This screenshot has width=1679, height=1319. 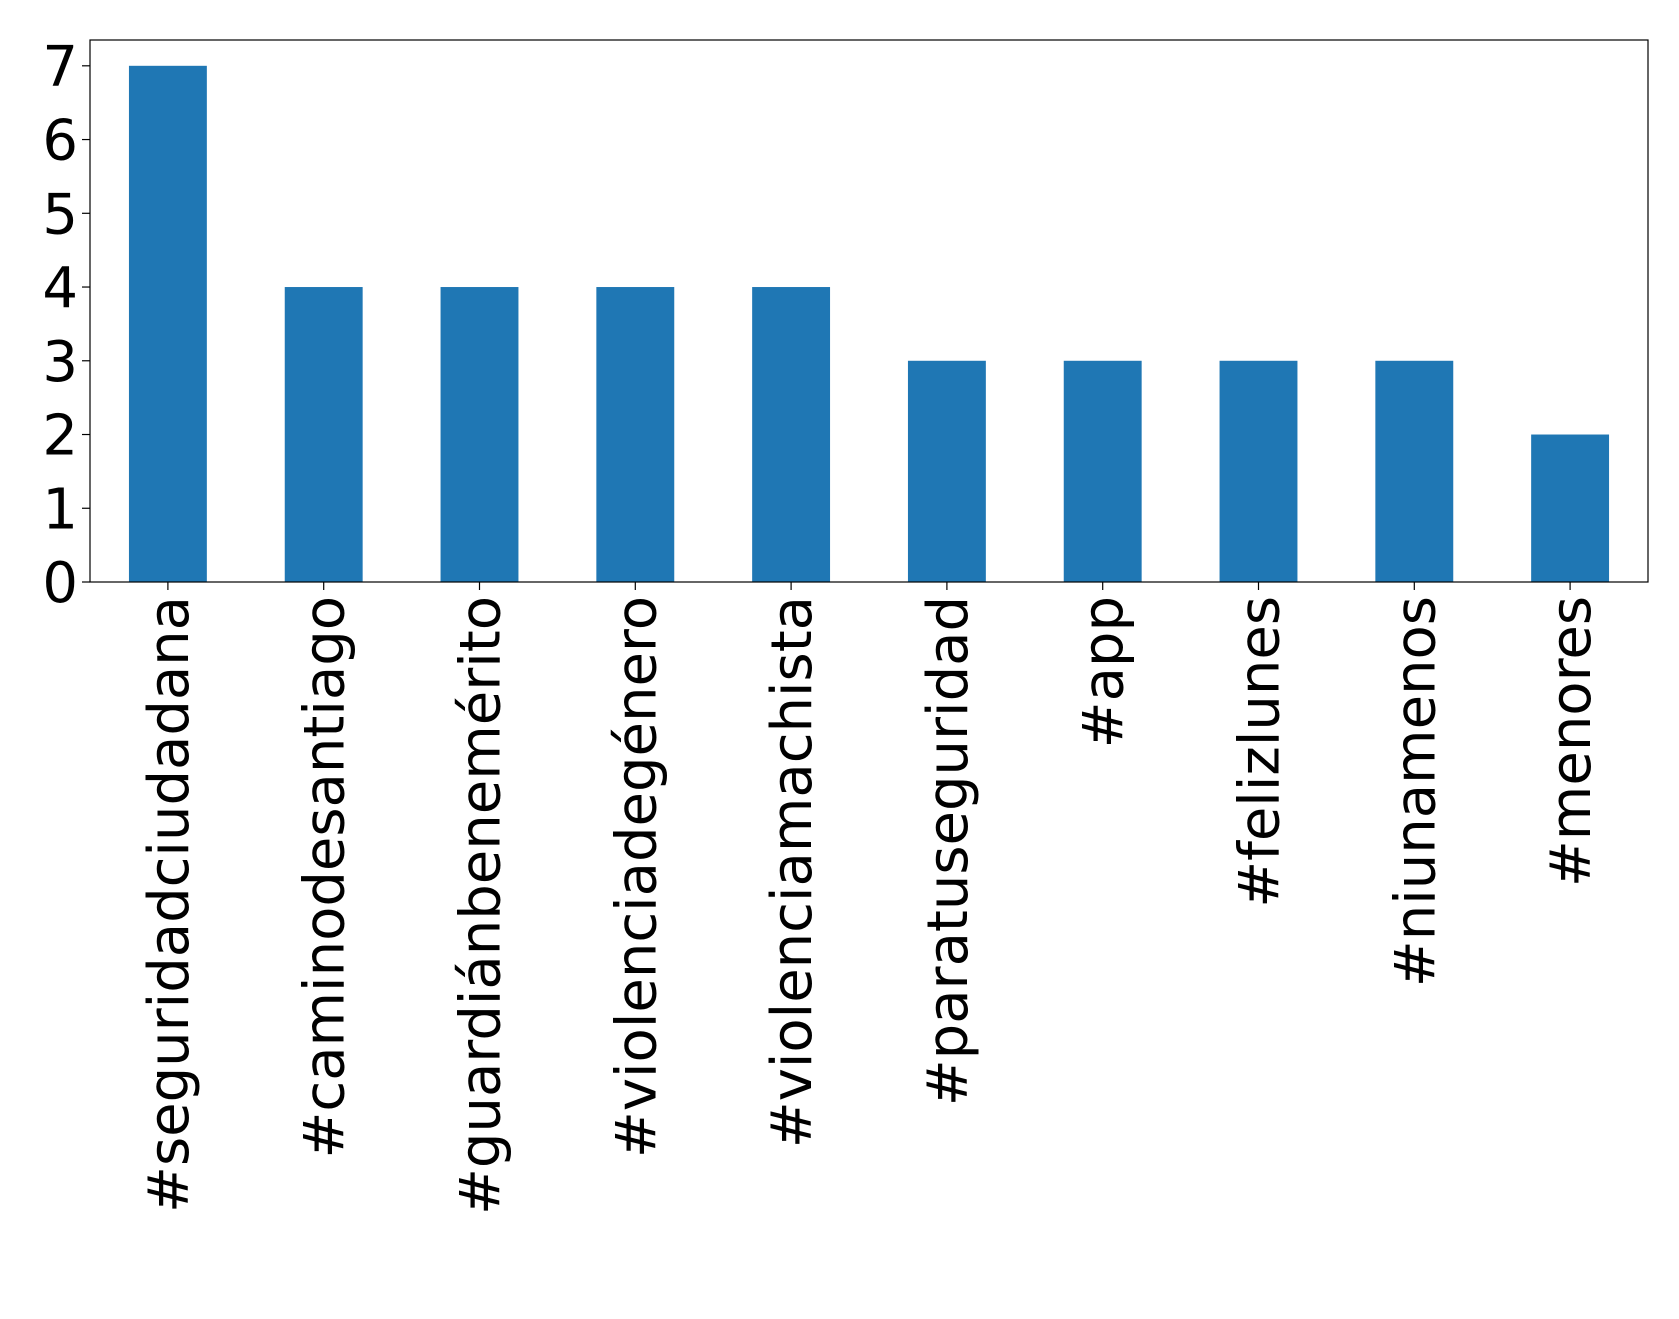 I want to click on y-tick-label: 6, so click(x=60, y=141).